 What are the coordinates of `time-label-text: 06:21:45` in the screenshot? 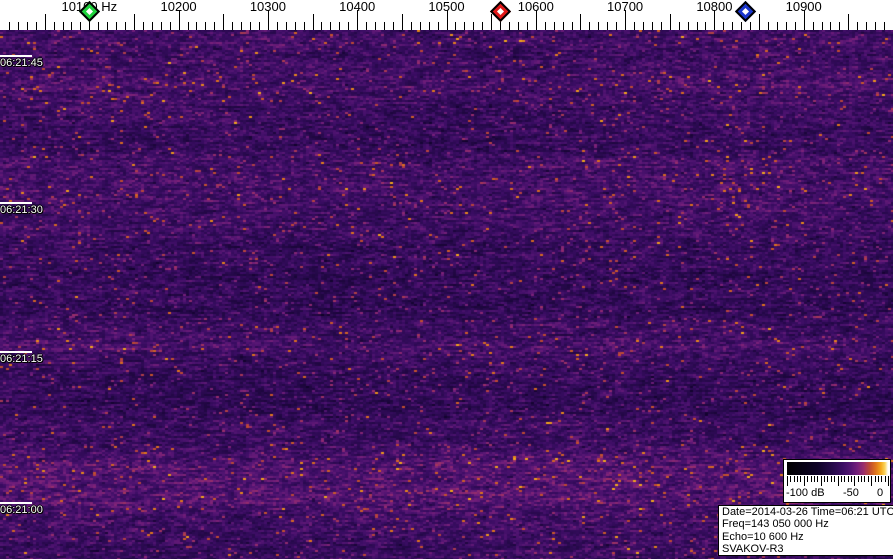 It's located at (21, 63).